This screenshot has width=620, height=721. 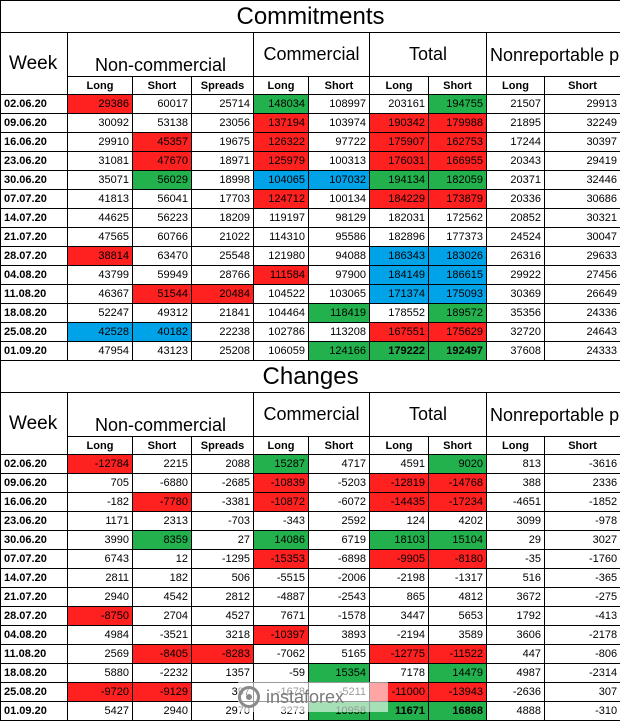 What do you see at coordinates (399, 237) in the screenshot?
I see `value-cell: 182896` at bounding box center [399, 237].